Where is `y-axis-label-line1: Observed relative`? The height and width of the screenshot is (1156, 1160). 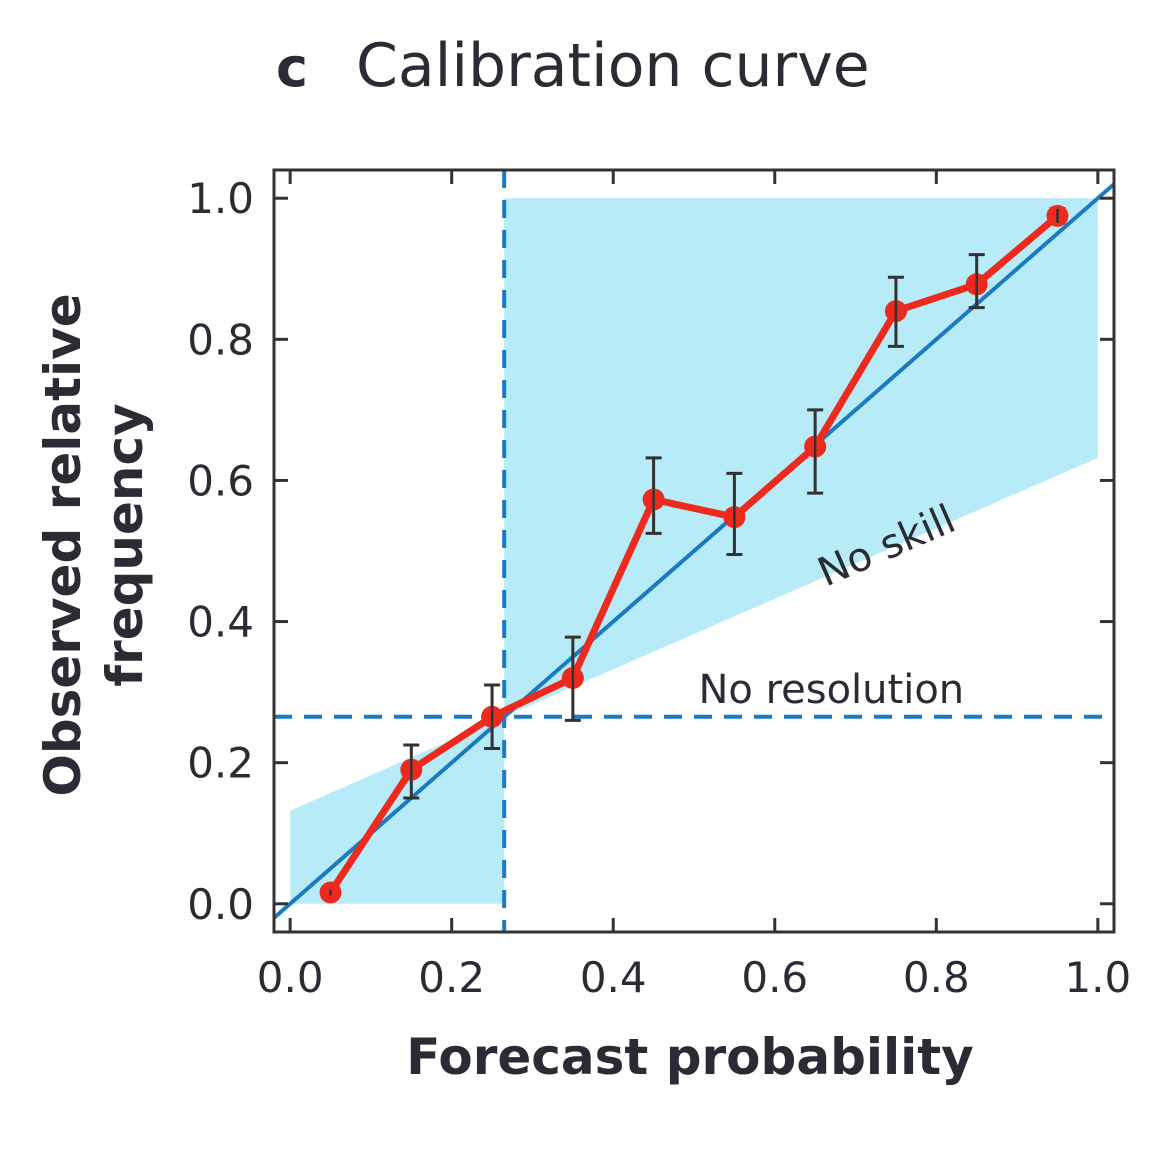 y-axis-label-line1: Observed relative is located at coordinates (63, 544).